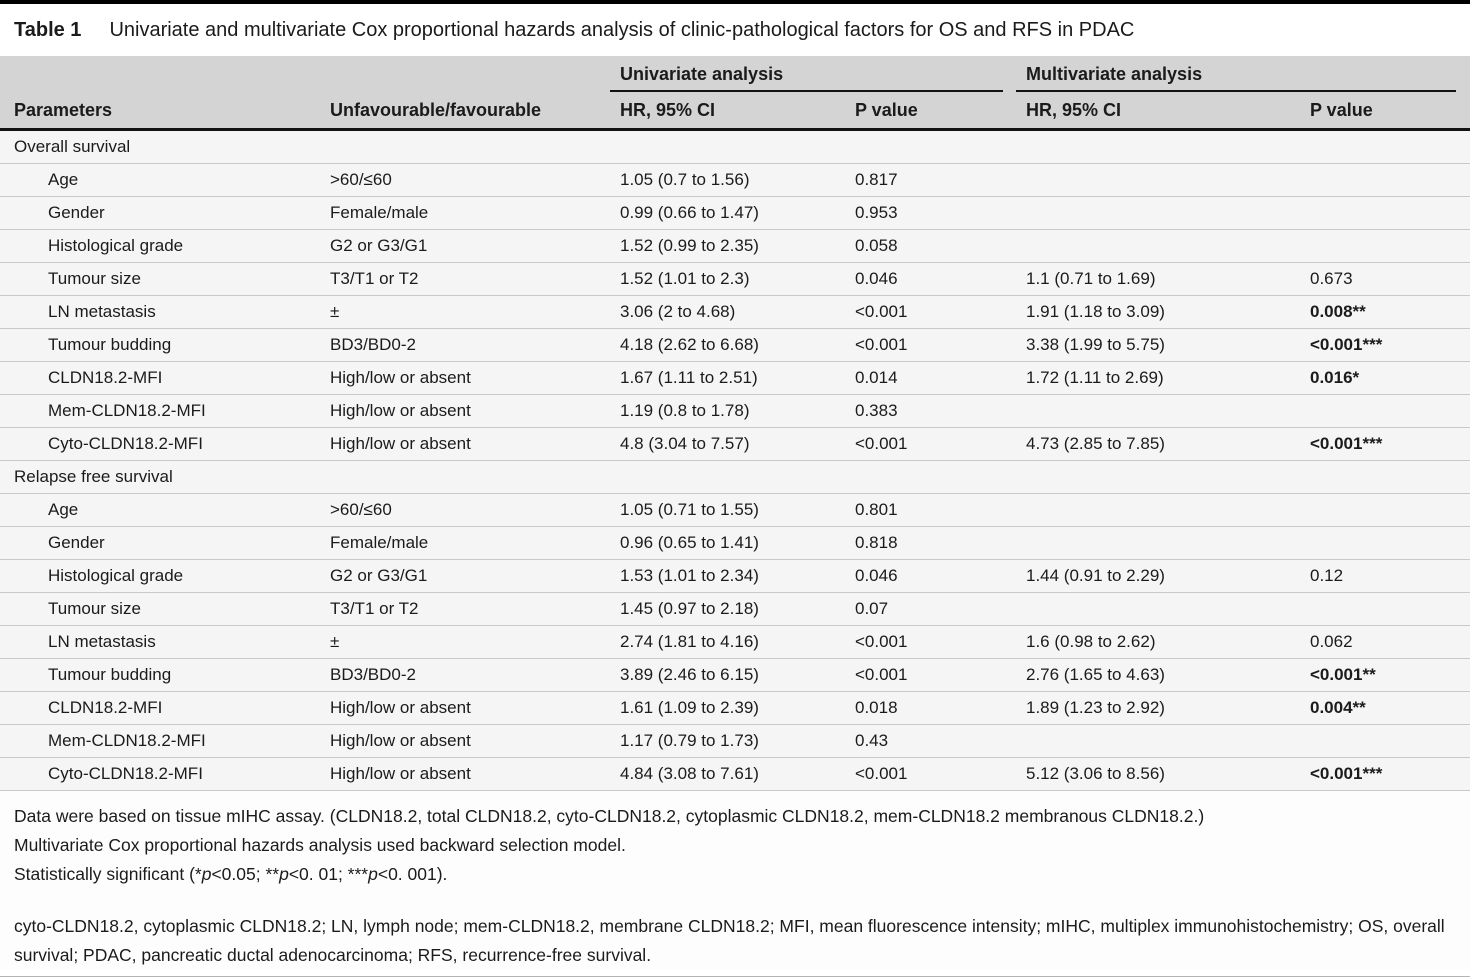 The image size is (1470, 977). What do you see at coordinates (1343, 674) in the screenshot?
I see `multi-p-cell: <0.001**` at bounding box center [1343, 674].